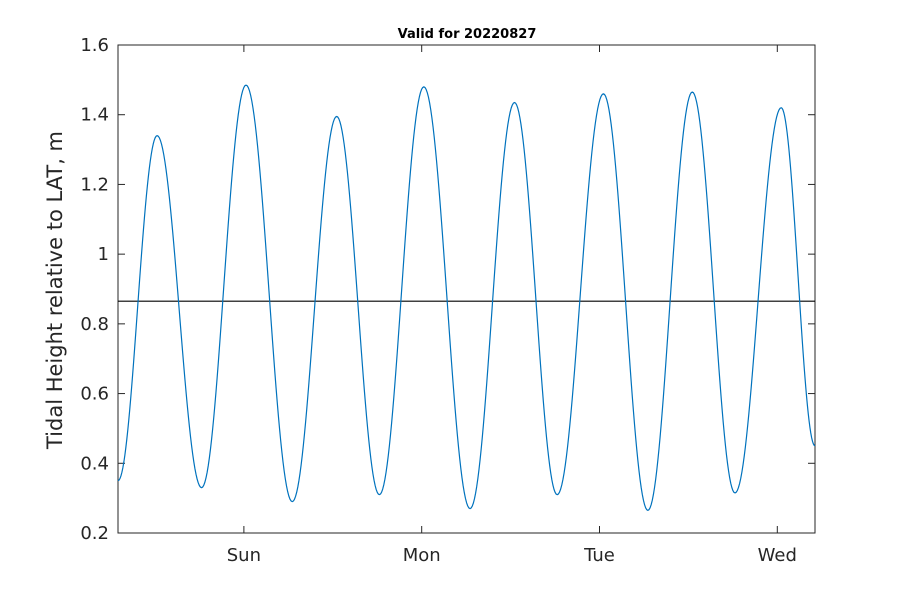  Describe the element at coordinates (94, 324) in the screenshot. I see `y-tick-label: 0.8` at that location.